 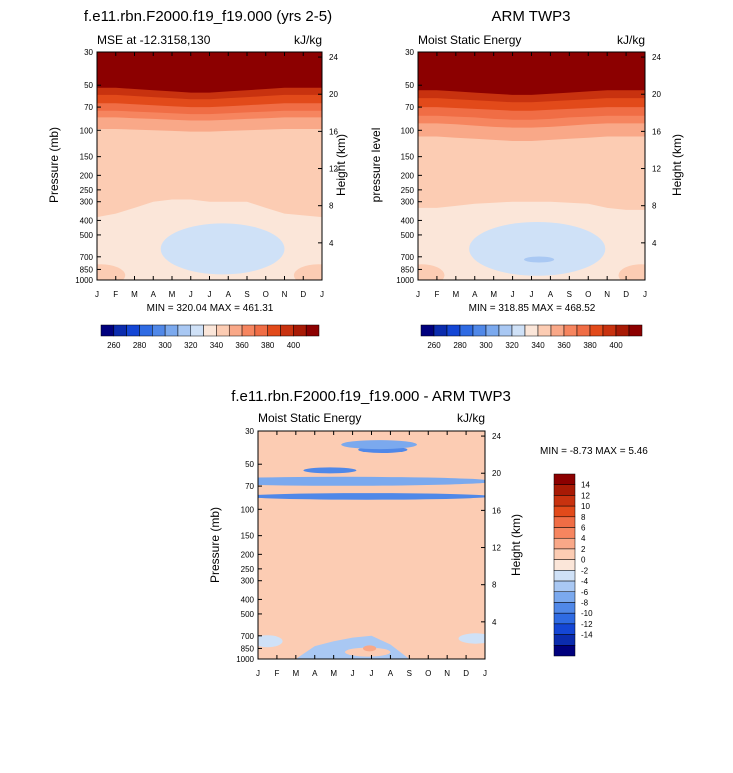 What do you see at coordinates (587, 613) in the screenshot?
I see `colorbar-label: -10` at bounding box center [587, 613].